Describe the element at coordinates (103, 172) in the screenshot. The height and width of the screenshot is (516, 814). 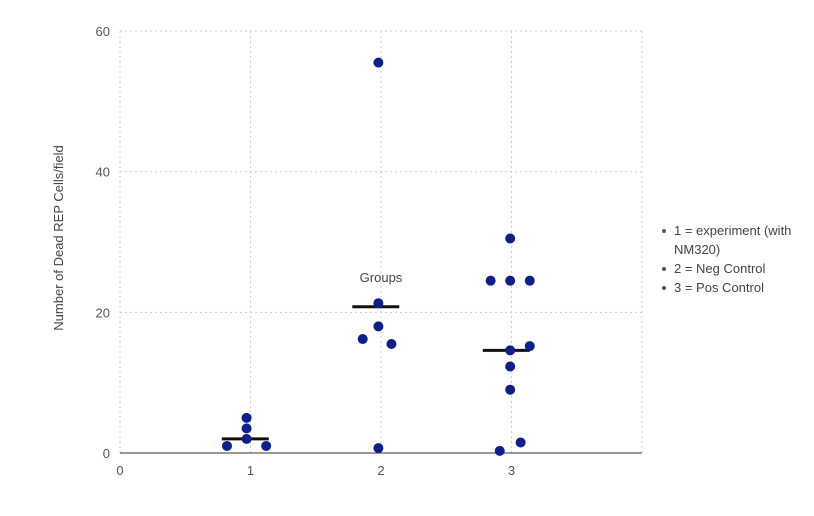
I see `y-tick-label: 40` at that location.